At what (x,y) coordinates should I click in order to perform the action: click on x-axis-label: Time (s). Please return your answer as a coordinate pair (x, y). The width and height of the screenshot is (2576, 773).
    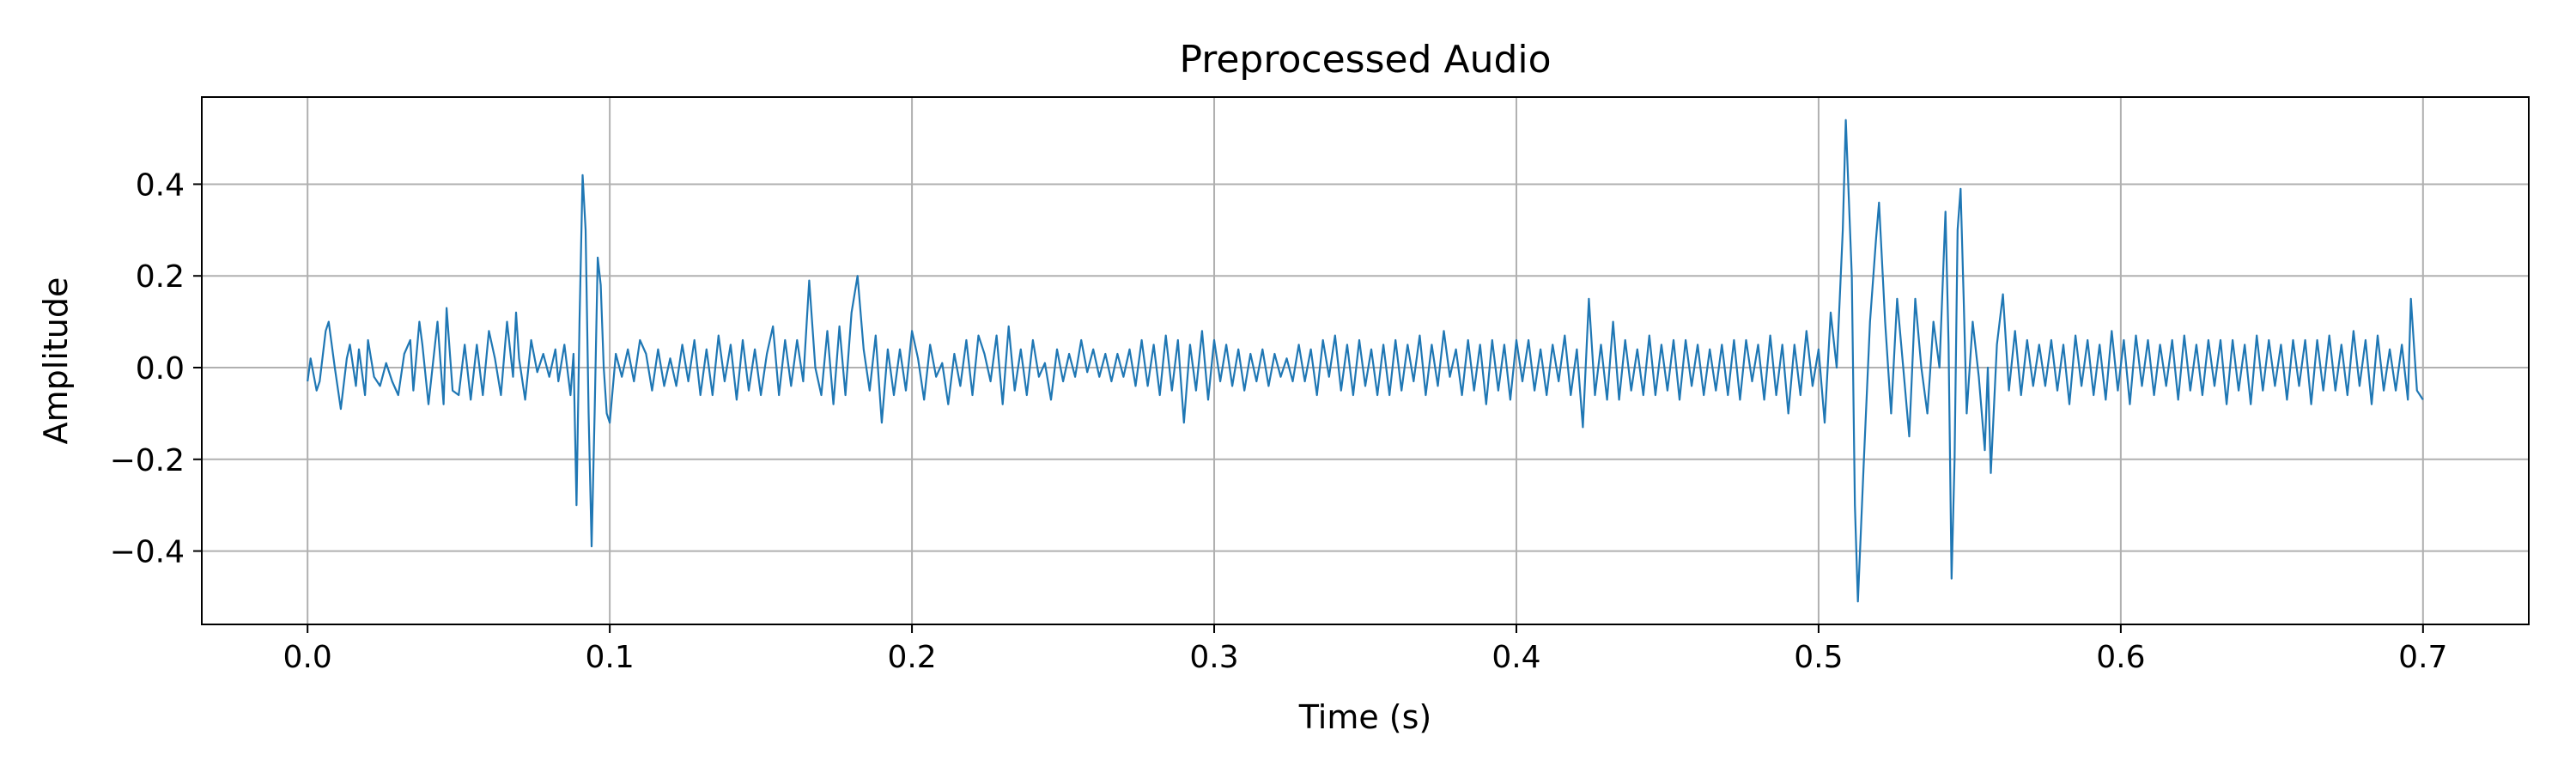
    Looking at the image, I should click on (1365, 717).